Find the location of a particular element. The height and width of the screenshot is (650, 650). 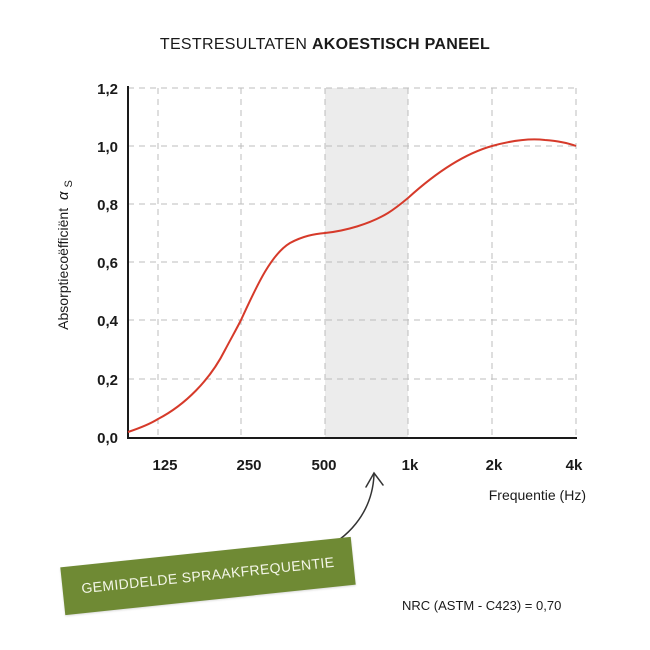

y-axis-label: Absorptiecoëfficiënt α S is located at coordinates (65, 255).